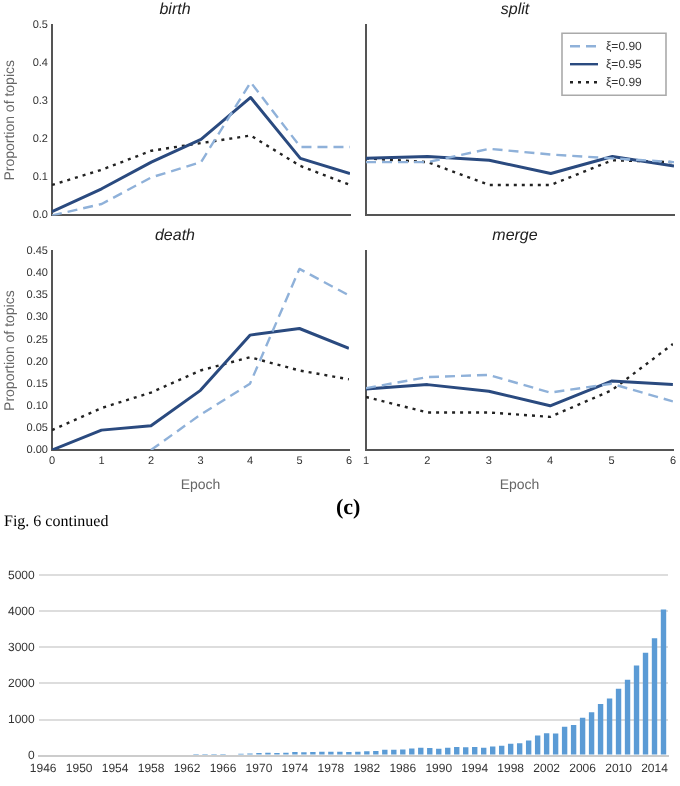 The width and height of the screenshot is (680, 786). I want to click on chart-title: split, so click(515, 9).